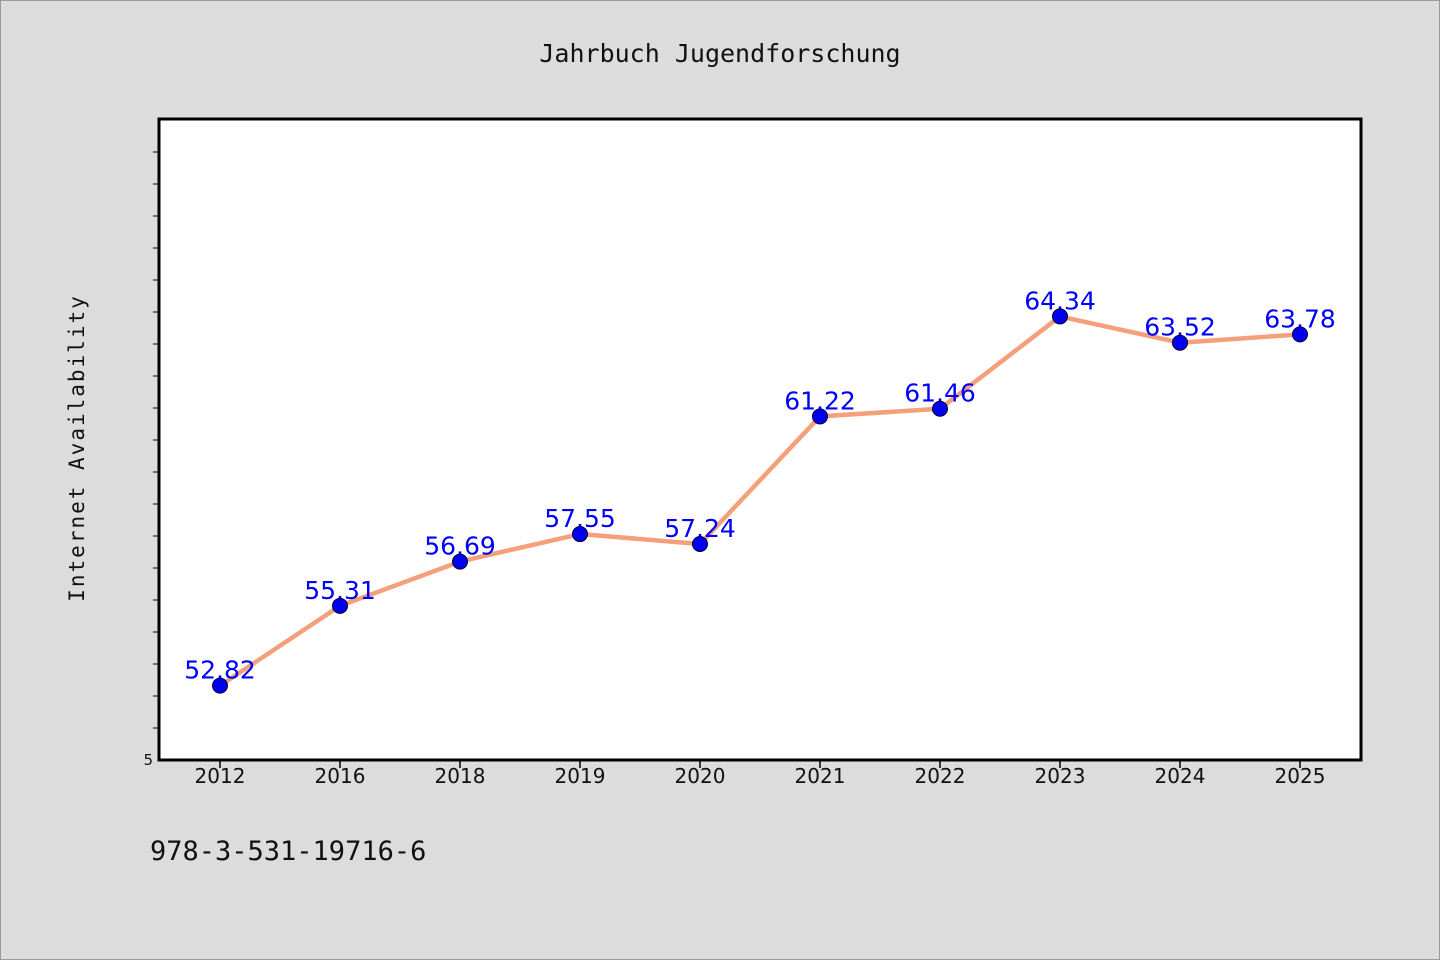 Image resolution: width=1440 pixels, height=960 pixels. What do you see at coordinates (220, 776) in the screenshot?
I see `x-tick-label: 2012` at bounding box center [220, 776].